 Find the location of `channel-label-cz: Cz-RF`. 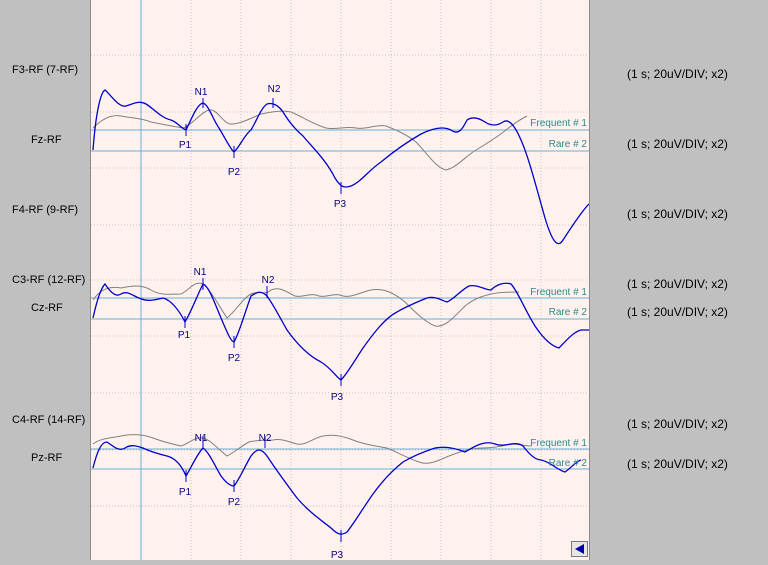

channel-label-cz: Cz-RF is located at coordinates (47, 308).